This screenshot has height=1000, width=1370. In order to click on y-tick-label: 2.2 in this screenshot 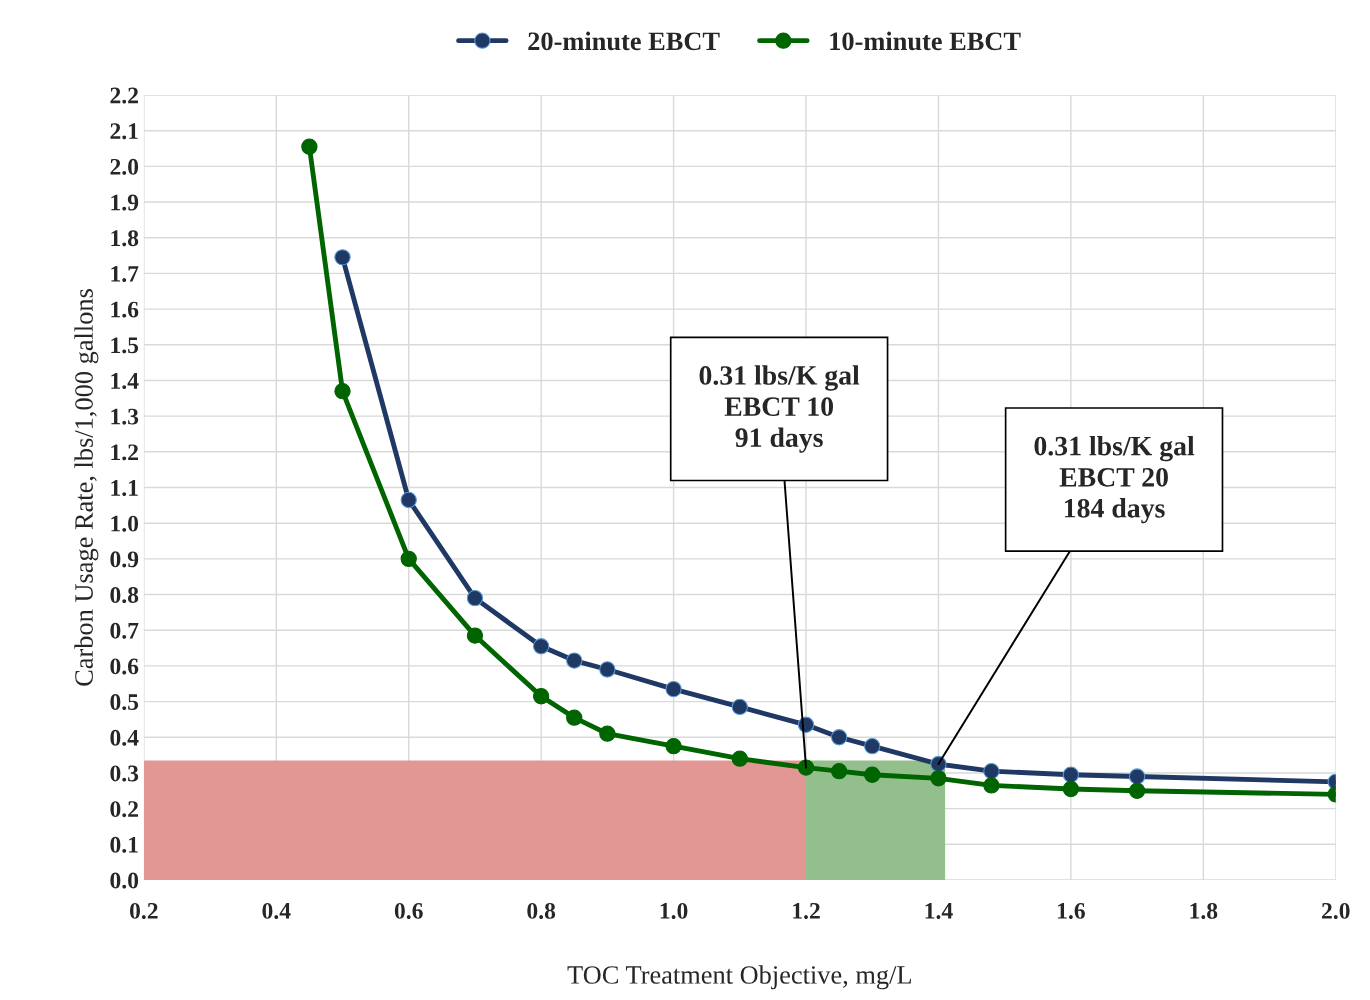, I will do `click(124, 95)`.